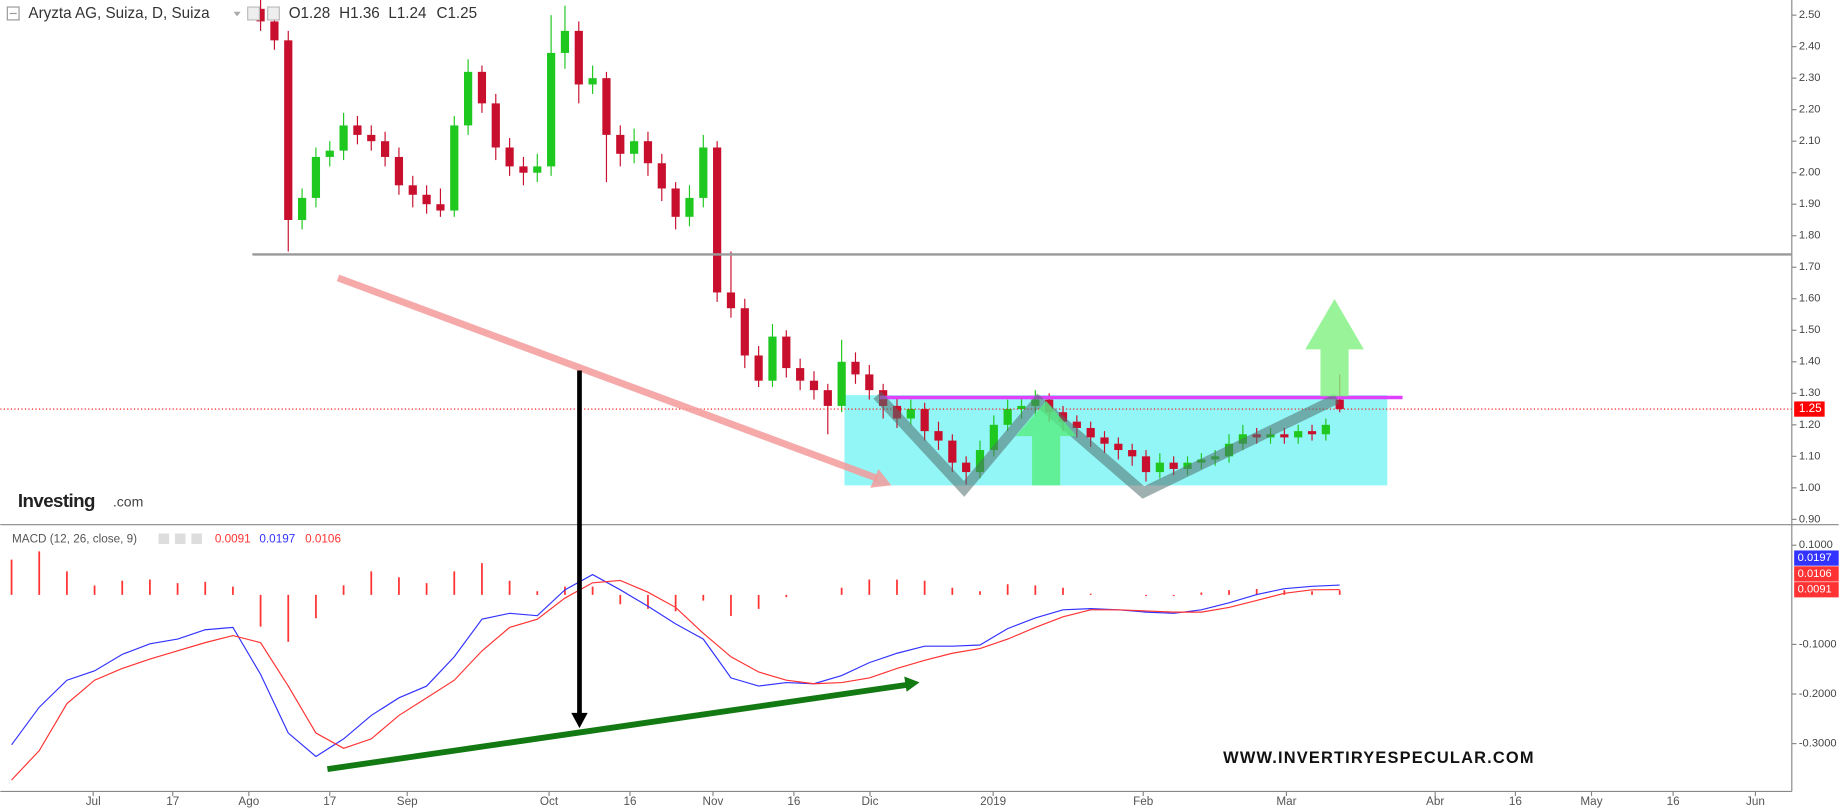 Image resolution: width=1839 pixels, height=809 pixels. What do you see at coordinates (993, 801) in the screenshot?
I see `x-tick-label: 2019` at bounding box center [993, 801].